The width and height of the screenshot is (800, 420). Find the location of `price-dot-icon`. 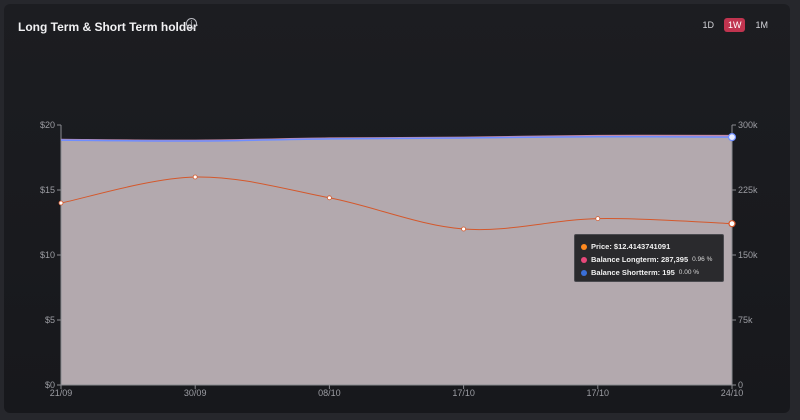

price-dot-icon is located at coordinates (584, 246).